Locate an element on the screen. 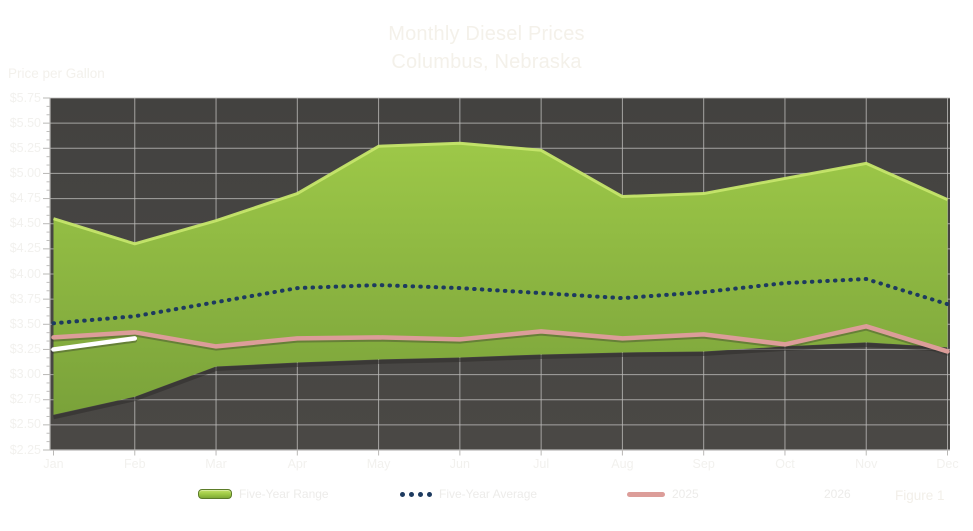 This screenshot has height=531, width=973. legend-item-five-year-range: Five-Year Range is located at coordinates (263, 494).